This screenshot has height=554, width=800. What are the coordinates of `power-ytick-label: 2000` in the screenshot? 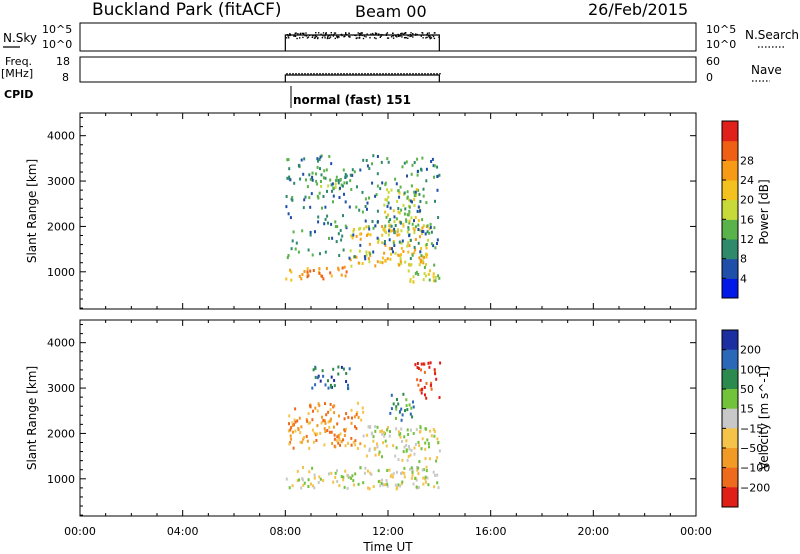 It's located at (61, 226).